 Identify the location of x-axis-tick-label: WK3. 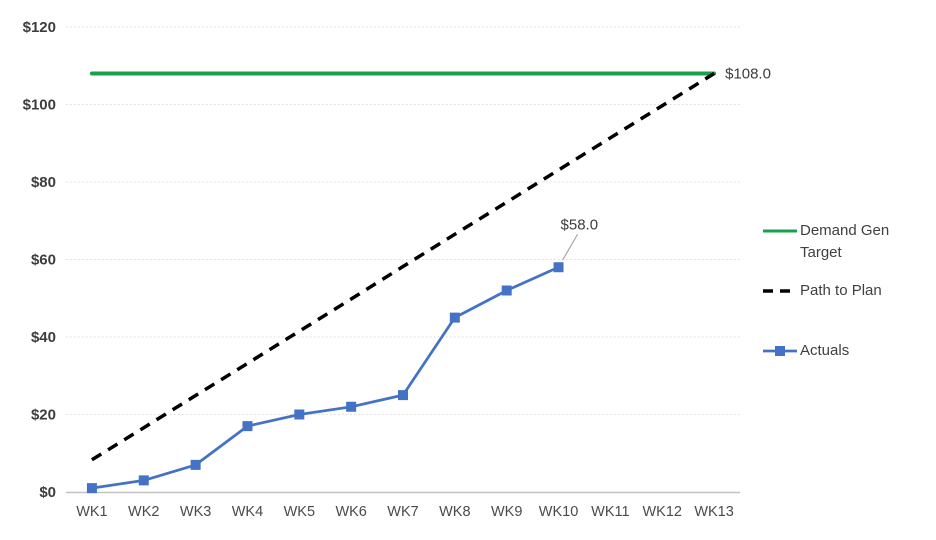
(195, 512).